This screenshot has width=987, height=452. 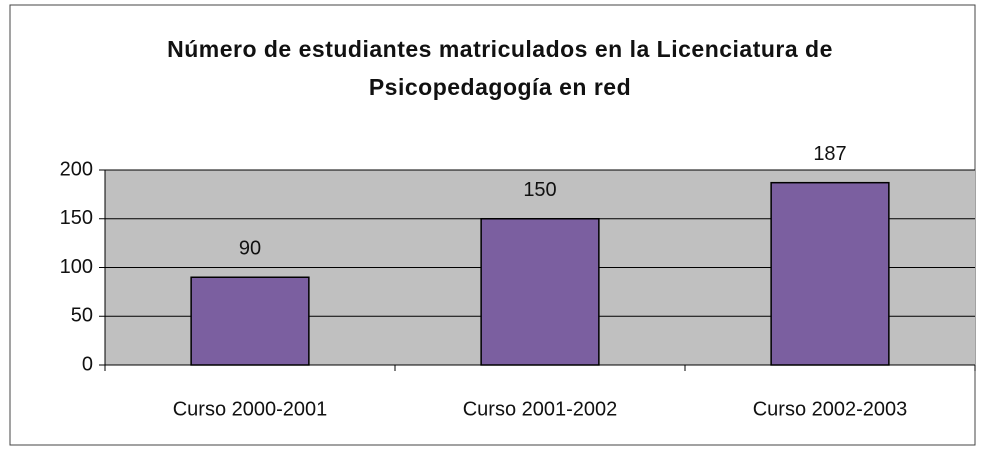 I want to click on value-label: 150, so click(x=539, y=190).